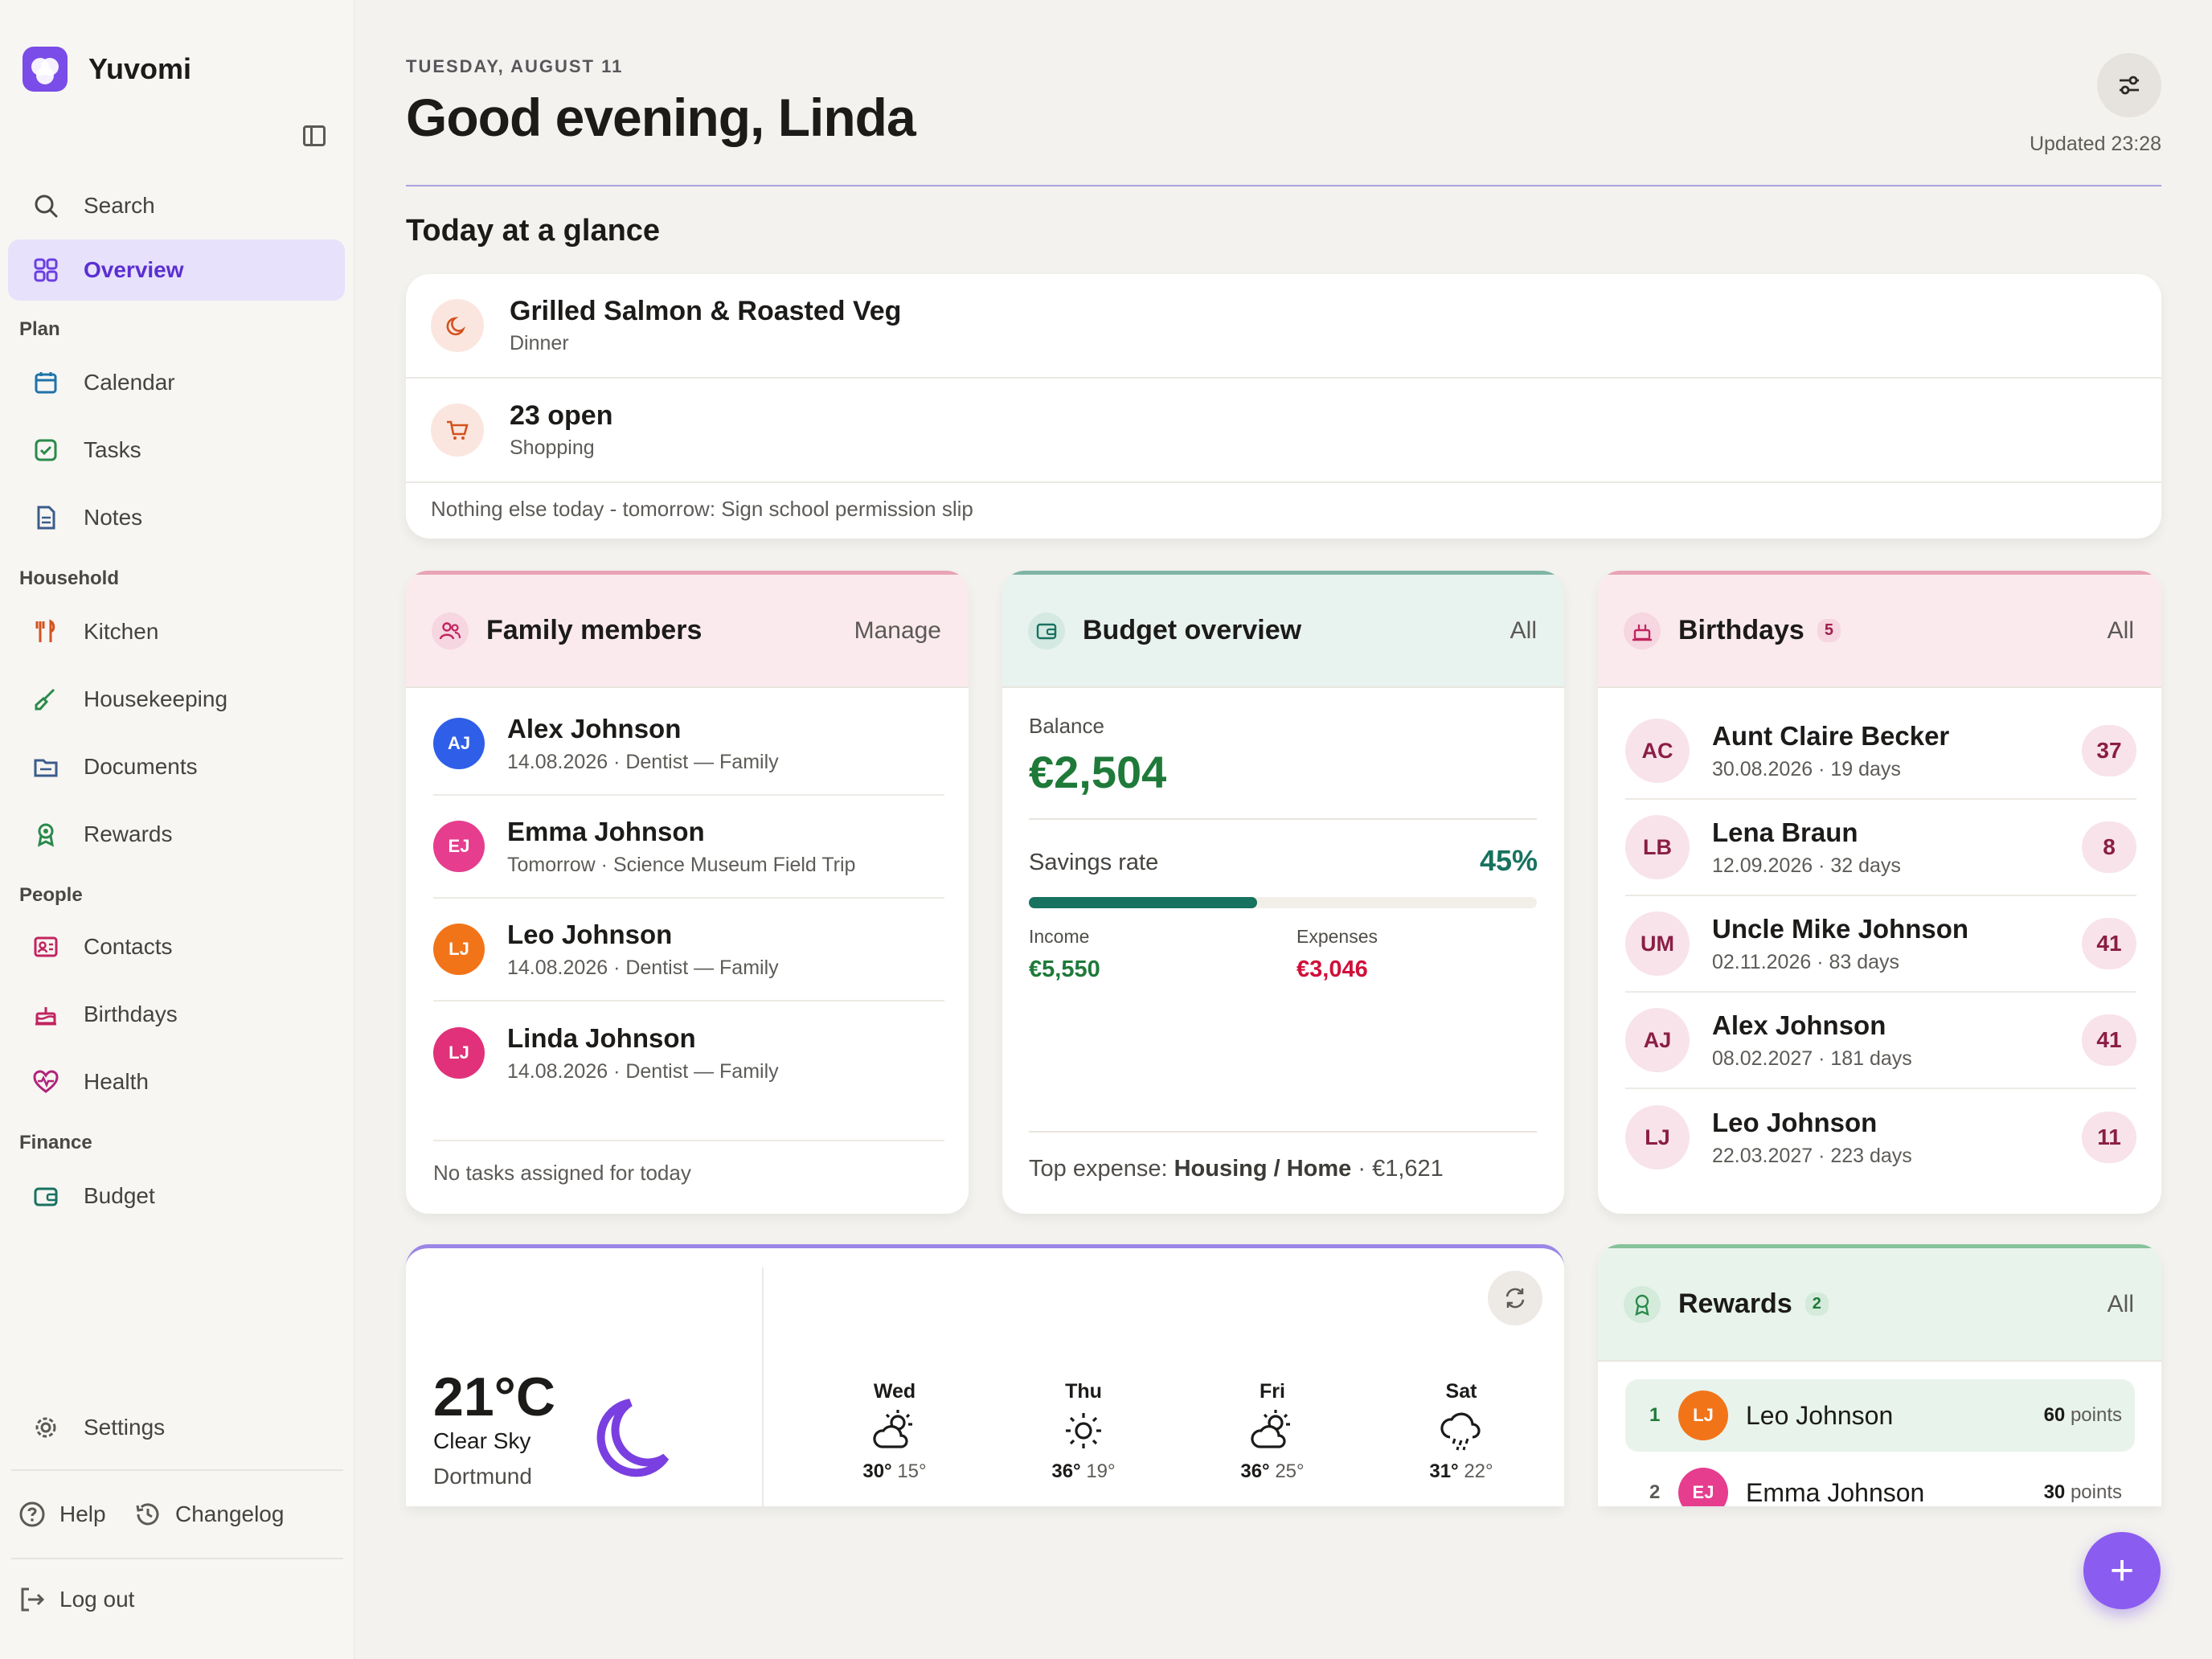 This screenshot has height=1659, width=2212. I want to click on nav-search: Search, so click(176, 205).